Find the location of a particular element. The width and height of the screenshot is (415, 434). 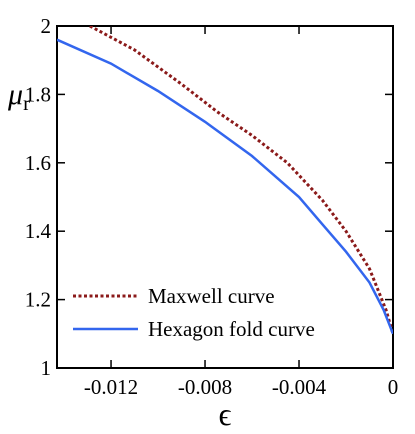

legend: Maxwell curve Hexagon fold curve is located at coordinates (194, 312).